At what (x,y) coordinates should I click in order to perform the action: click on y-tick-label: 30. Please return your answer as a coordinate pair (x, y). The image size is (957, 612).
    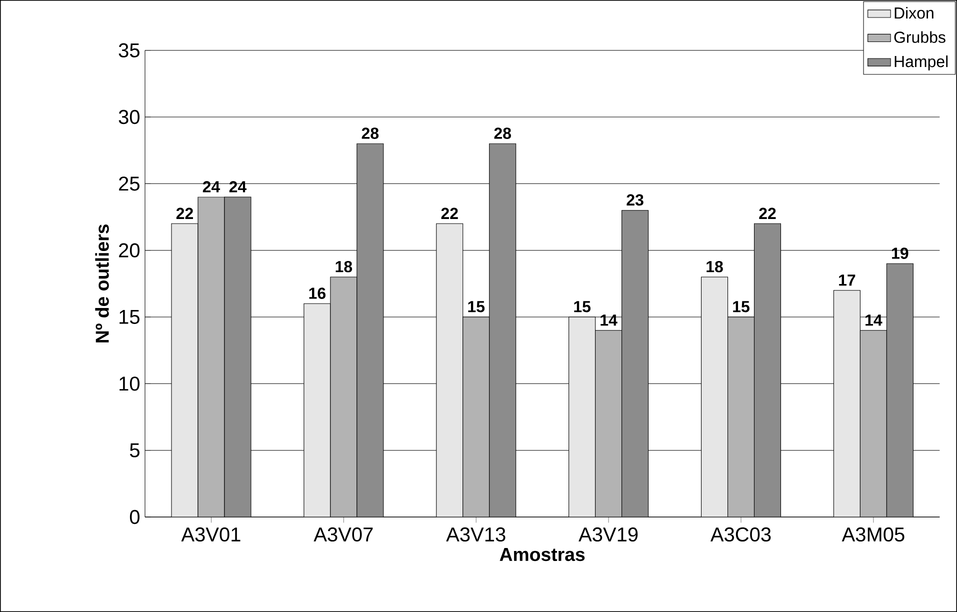
    Looking at the image, I should click on (129, 117).